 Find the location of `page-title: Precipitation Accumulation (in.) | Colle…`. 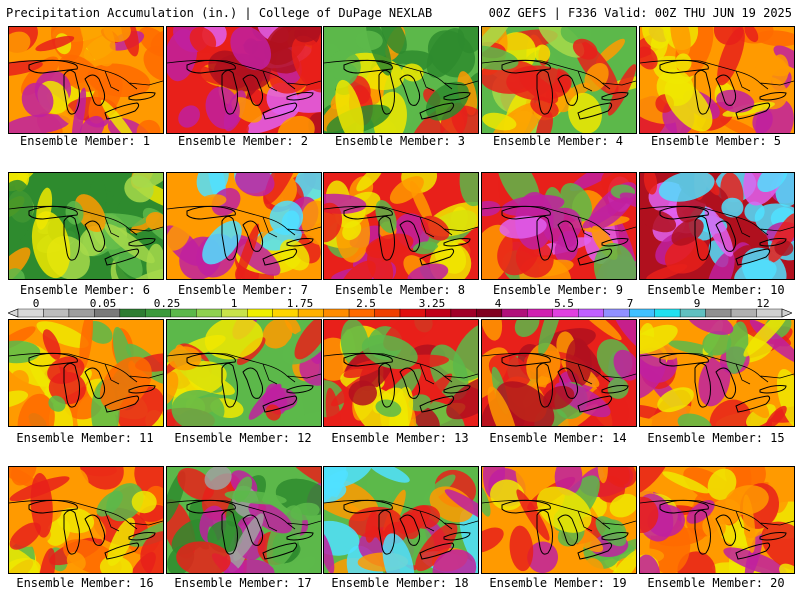

page-title: Precipitation Accumulation (in.) | Colle… is located at coordinates (219, 13).